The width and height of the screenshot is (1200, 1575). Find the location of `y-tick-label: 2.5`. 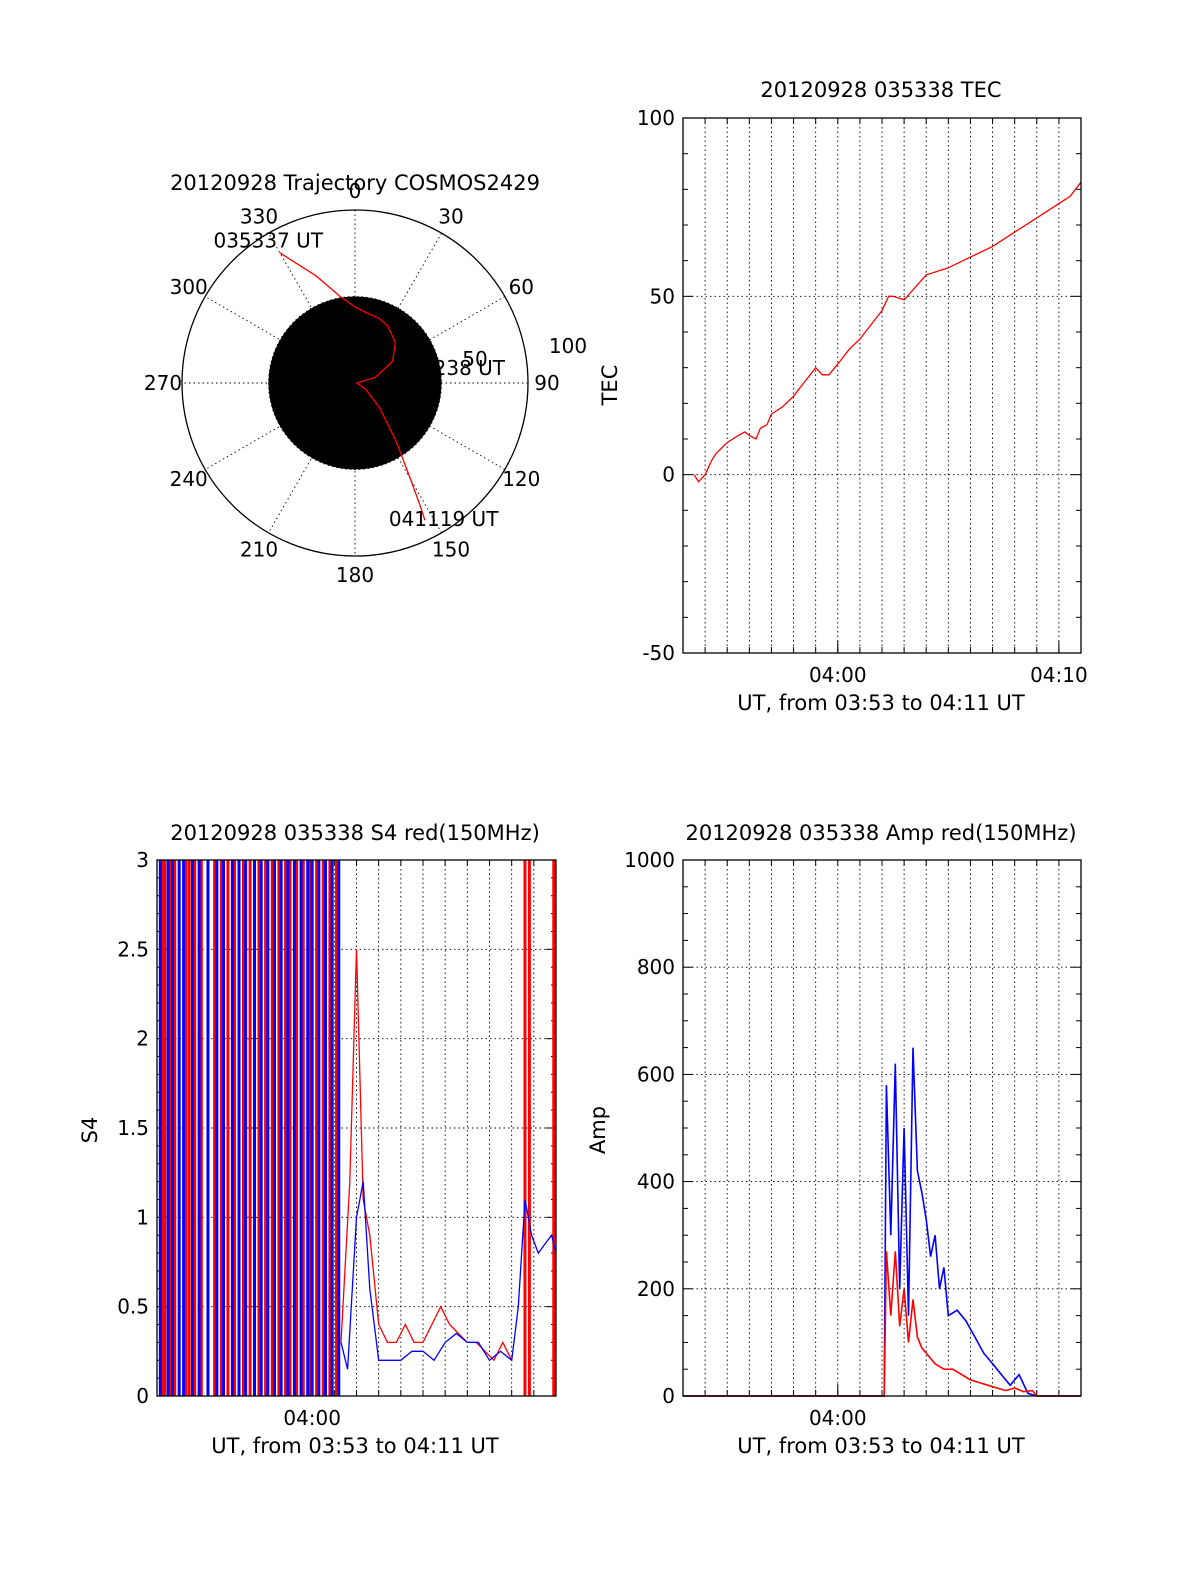

y-tick-label: 2.5 is located at coordinates (133, 949).